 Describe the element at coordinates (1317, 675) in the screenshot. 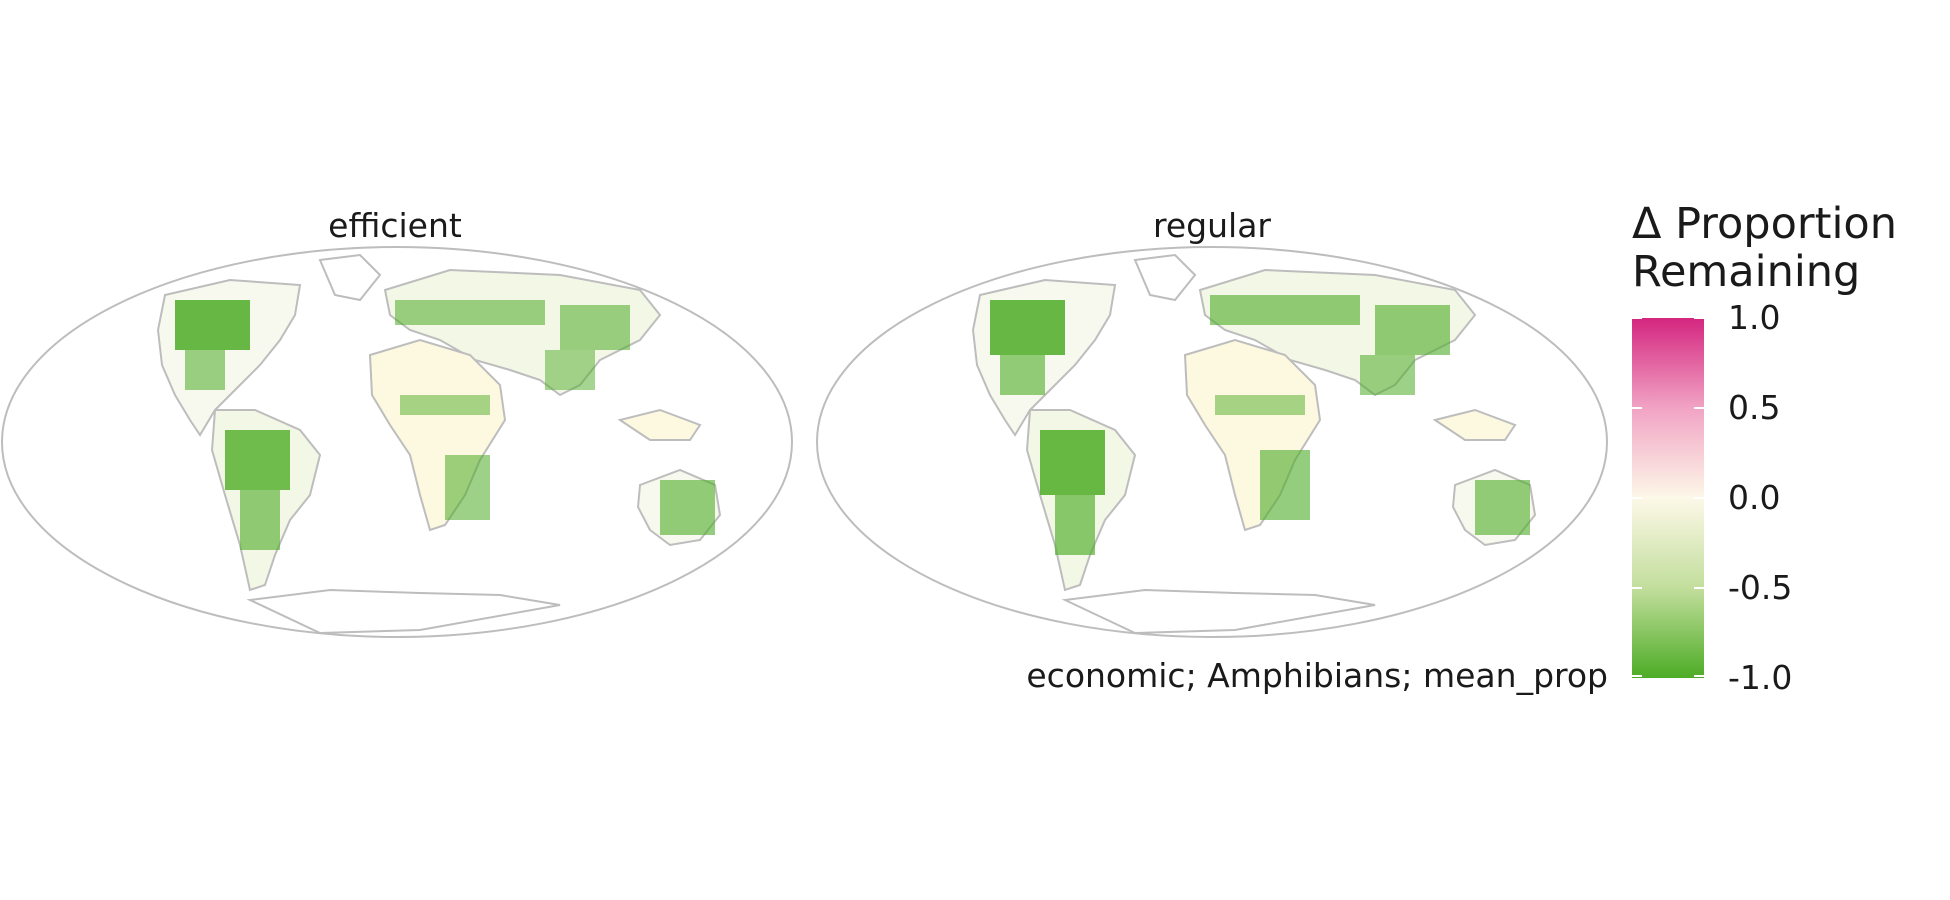

I see `plot-caption: economic; Amphibians; mean_prop` at that location.